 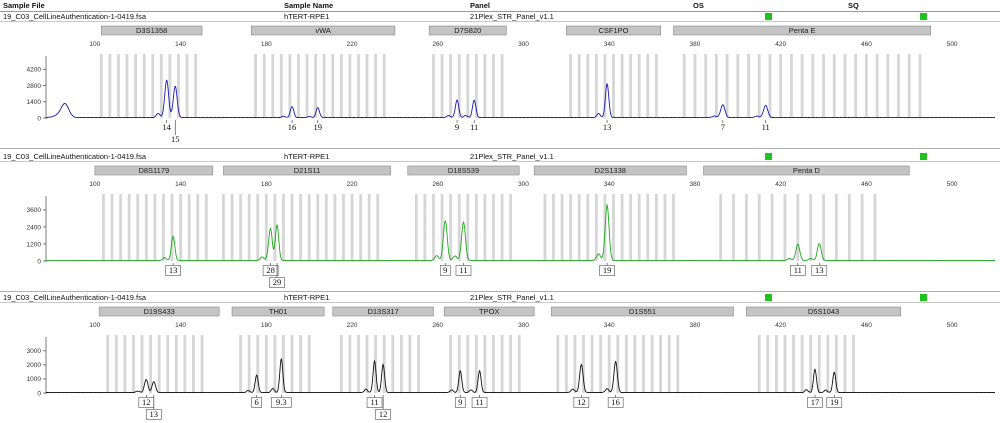 What do you see at coordinates (309, 5) in the screenshot?
I see `sample-name-header: Sample Name` at bounding box center [309, 5].